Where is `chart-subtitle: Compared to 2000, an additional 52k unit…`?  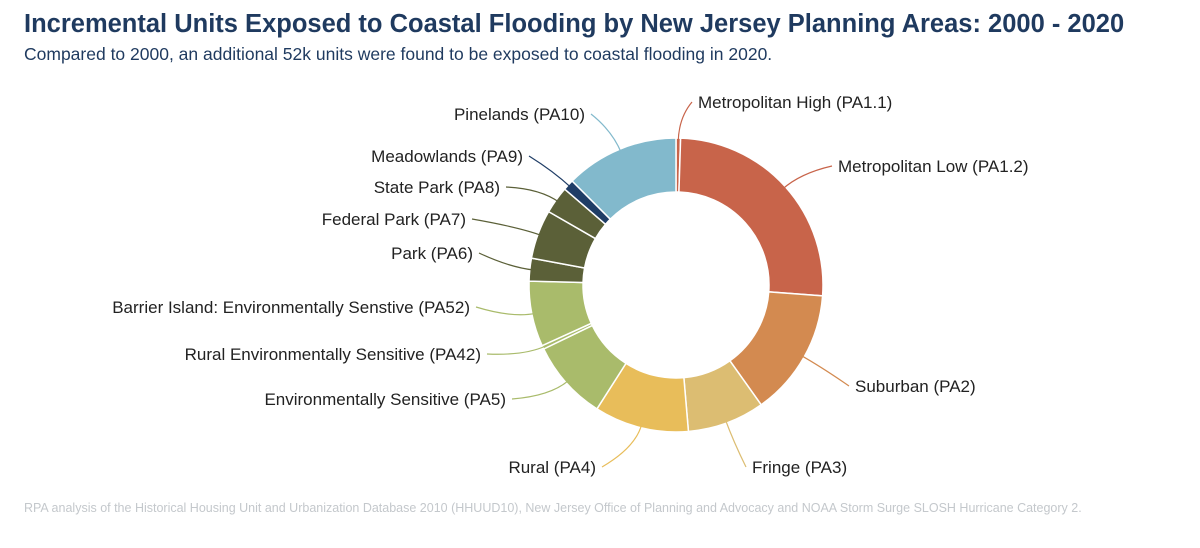
chart-subtitle: Compared to 2000, an additional 52k unit… is located at coordinates (398, 54).